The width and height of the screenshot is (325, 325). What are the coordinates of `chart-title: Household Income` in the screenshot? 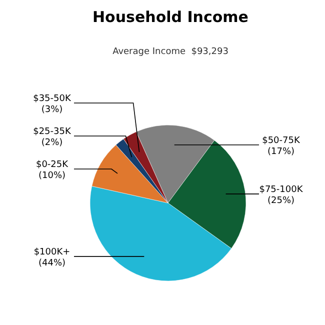 It's located at (170, 17).